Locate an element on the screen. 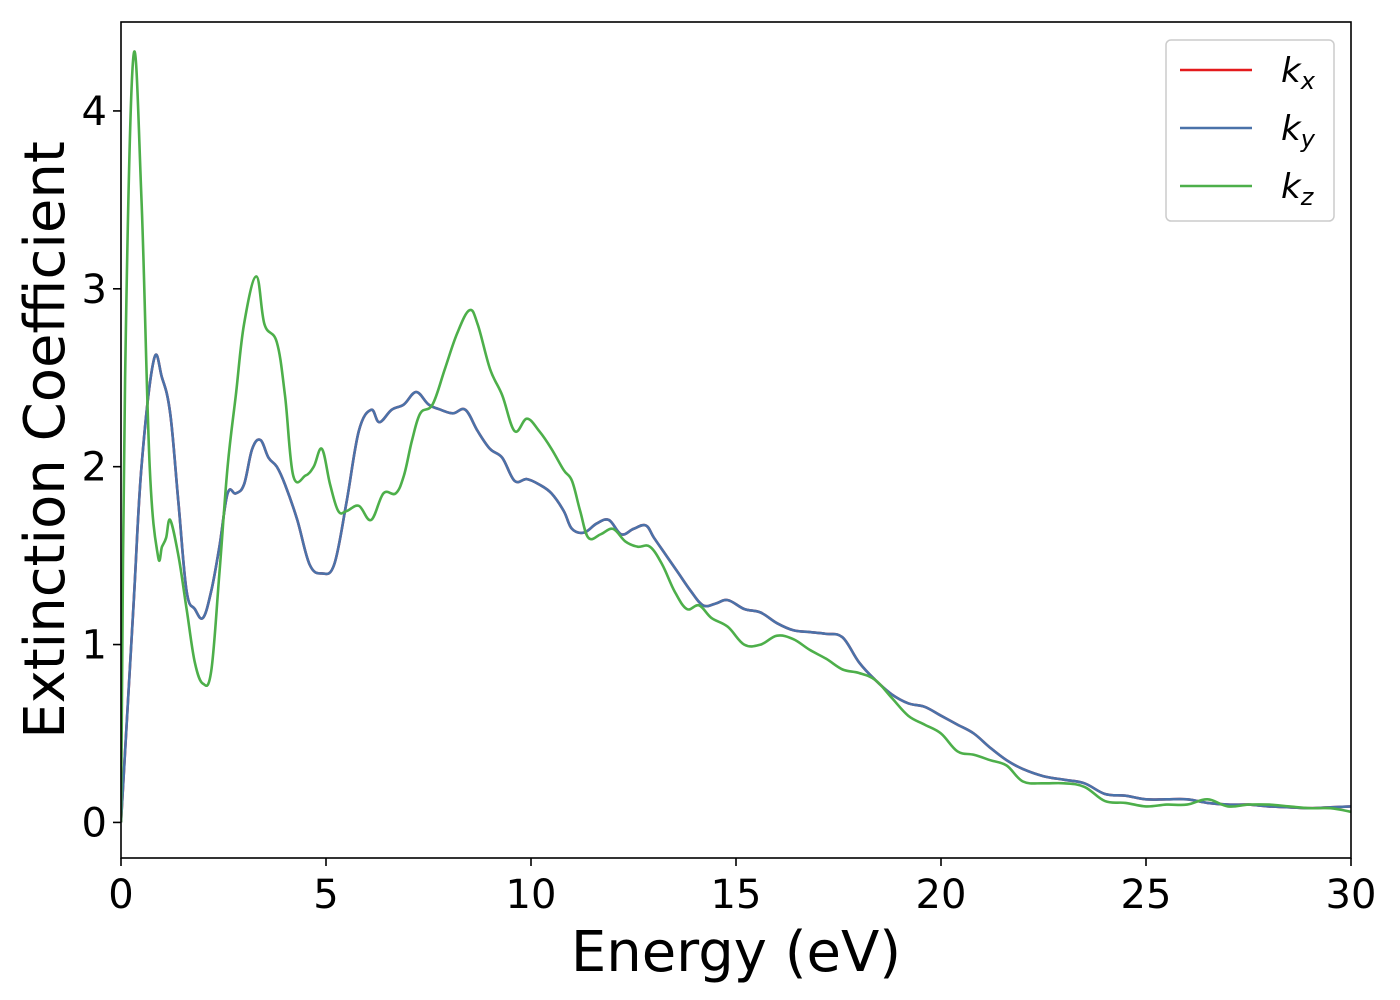  y-axis-ticks: 0 1 2 3 4 is located at coordinates (101, 467).